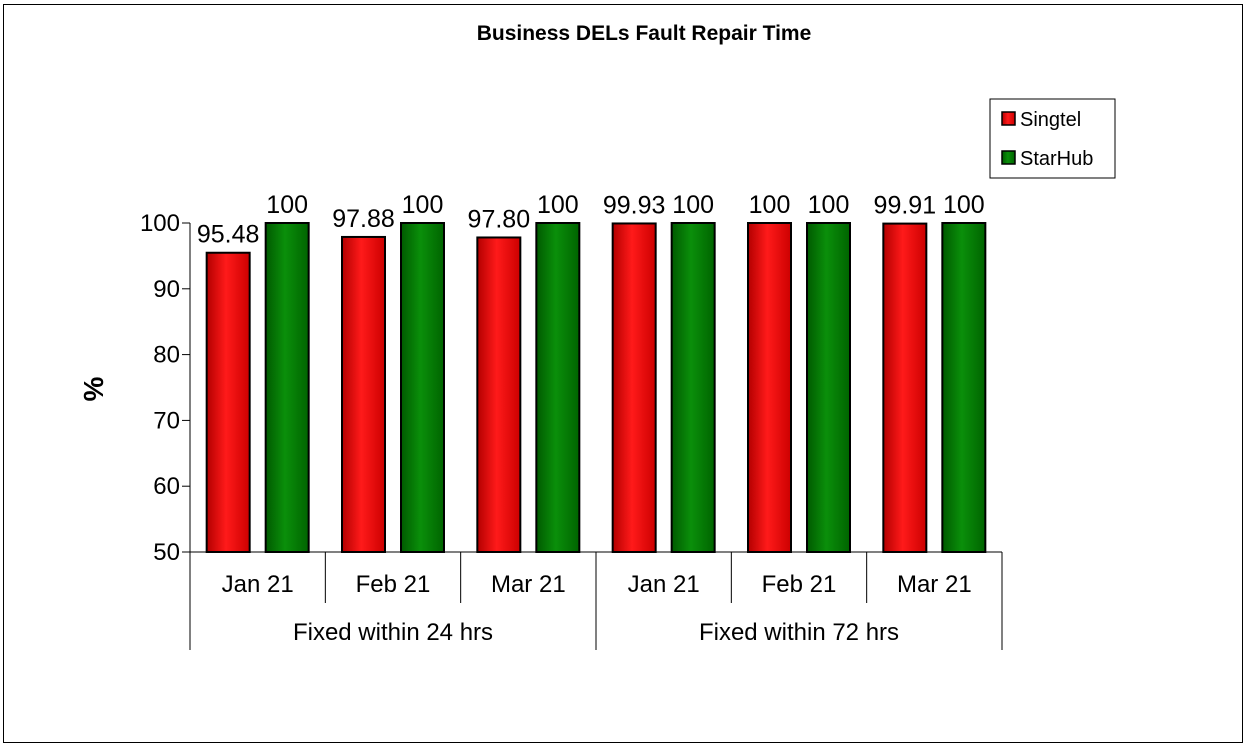 This screenshot has width=1248, height=749. What do you see at coordinates (799, 632) in the screenshot?
I see `x-group-label: Fixed within 72 hrs` at bounding box center [799, 632].